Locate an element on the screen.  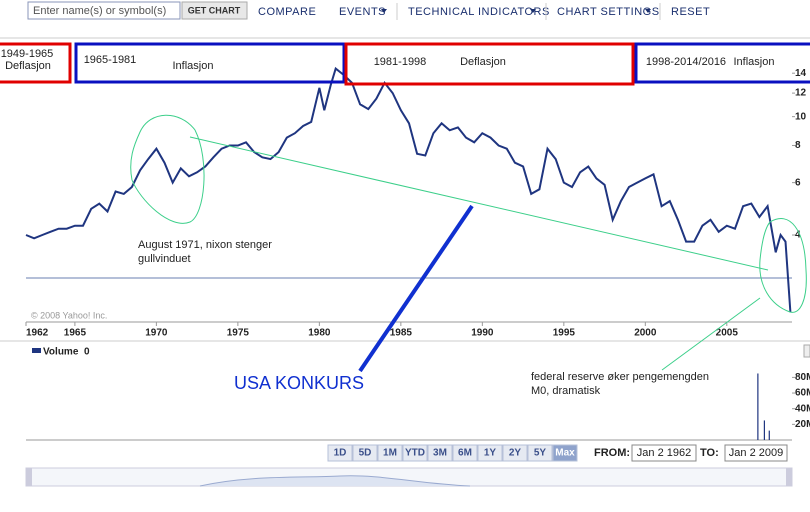
search-placeholder: Enter name(s) or symbol(s) is located at coordinates (99, 11).